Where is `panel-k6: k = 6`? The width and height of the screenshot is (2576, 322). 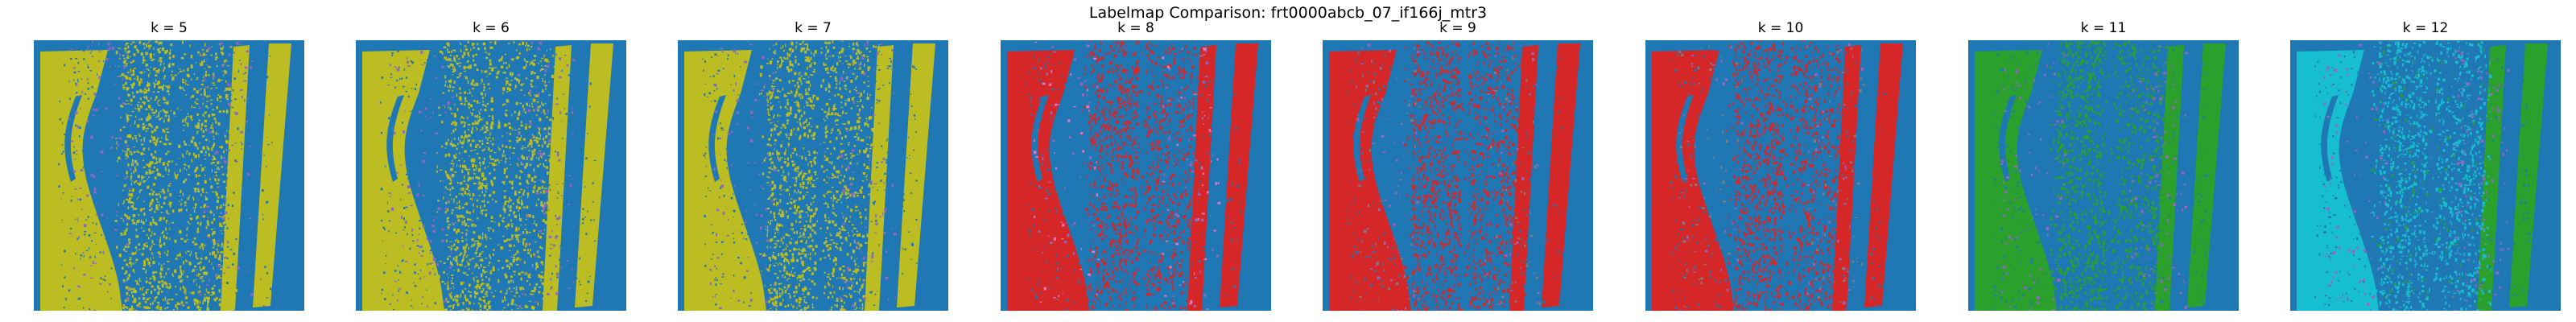 panel-k6: k = 6 is located at coordinates (491, 165).